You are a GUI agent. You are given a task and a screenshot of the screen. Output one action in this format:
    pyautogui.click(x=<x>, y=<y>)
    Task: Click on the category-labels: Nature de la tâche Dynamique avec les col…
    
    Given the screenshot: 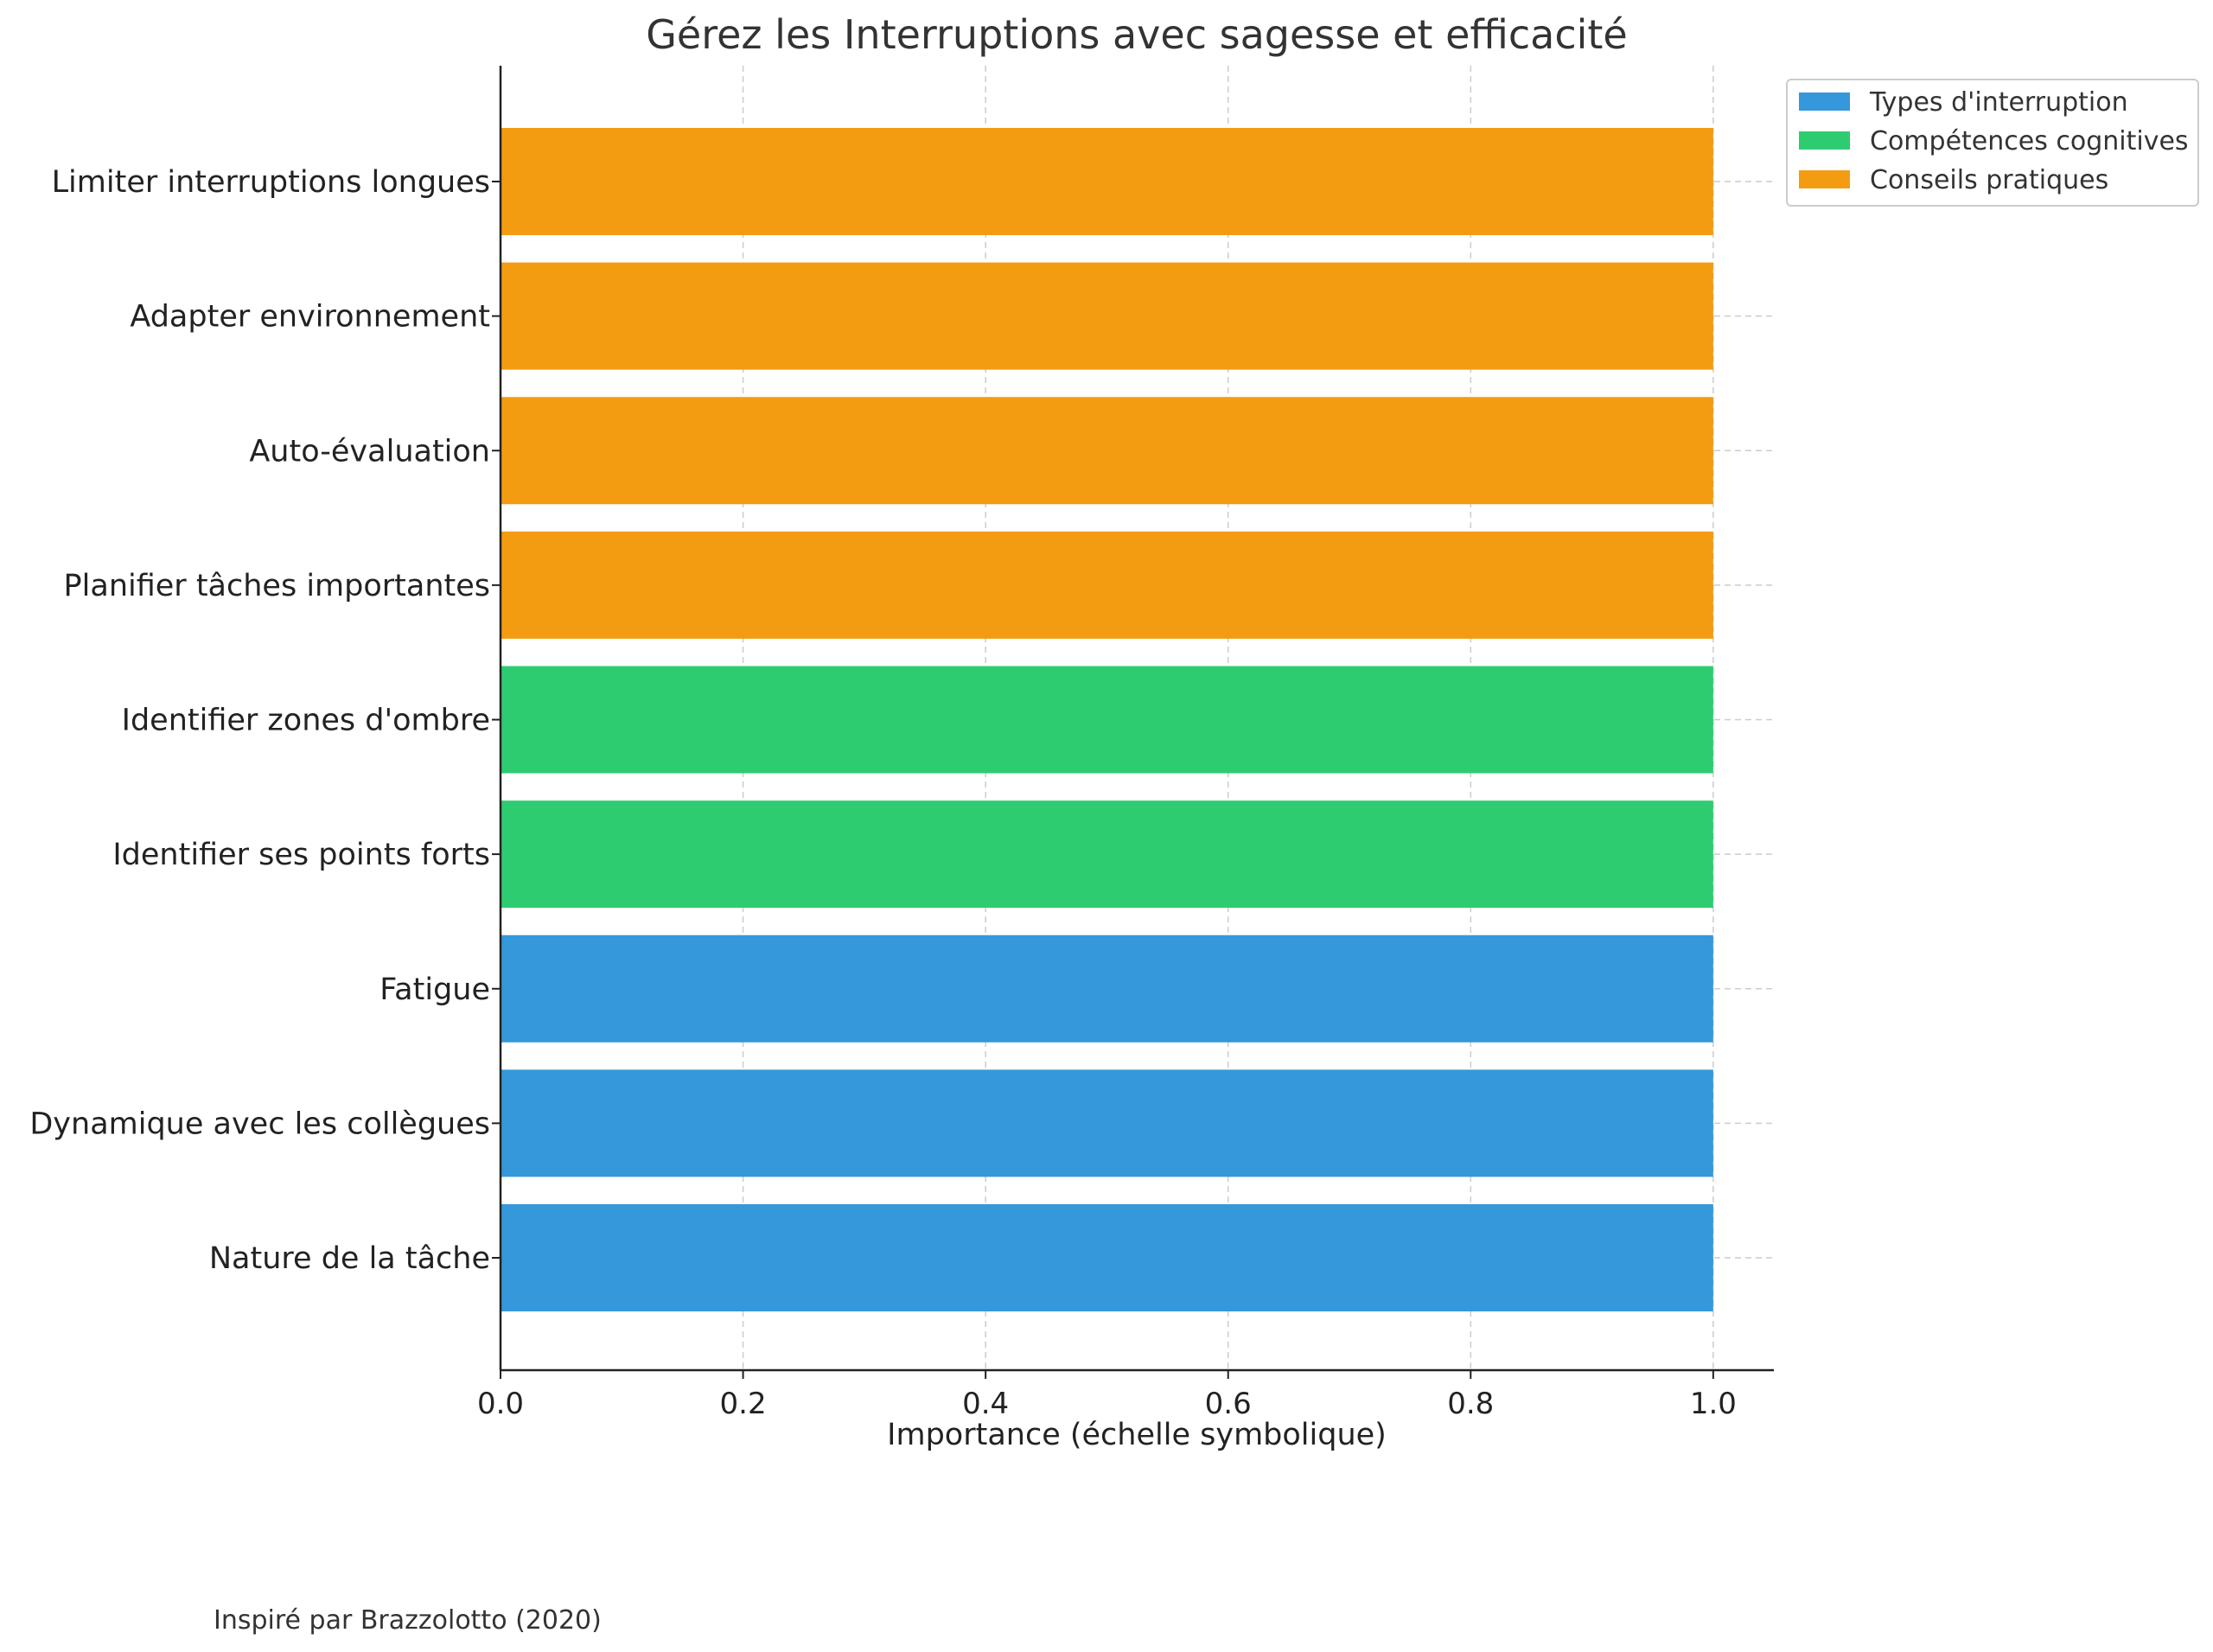 What is the action you would take?
    pyautogui.click(x=259, y=721)
    